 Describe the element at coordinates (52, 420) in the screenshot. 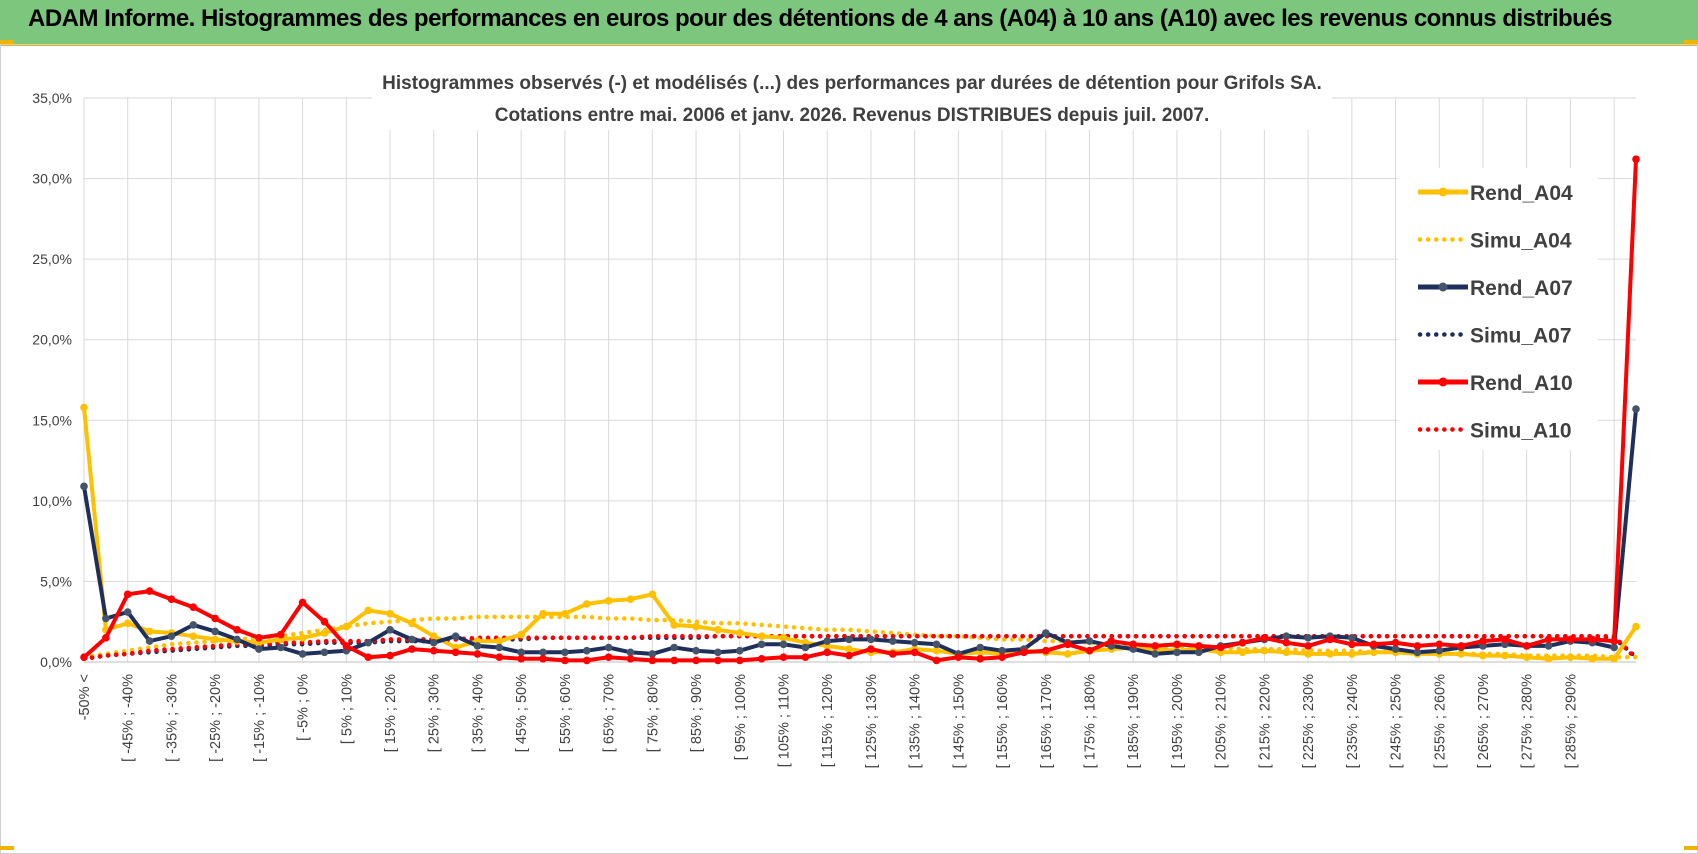

I see `y-tick-label: 15,0%` at that location.